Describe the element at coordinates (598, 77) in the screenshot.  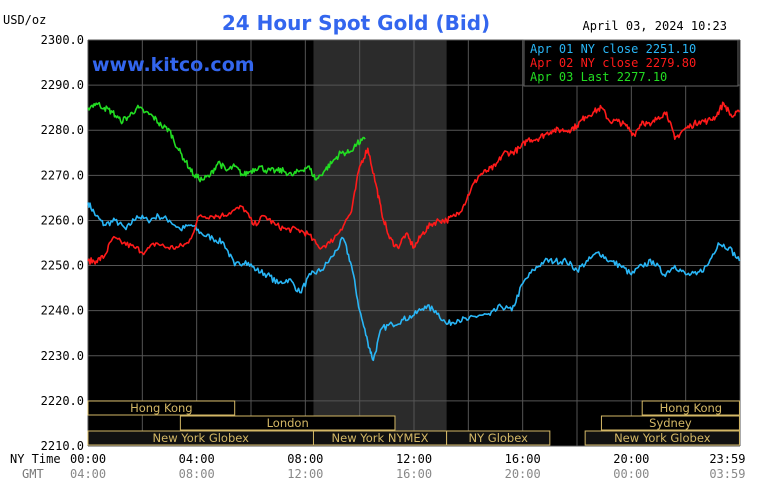
I see `legend-item-apr03: Apr 03 Last 2277.10` at that location.